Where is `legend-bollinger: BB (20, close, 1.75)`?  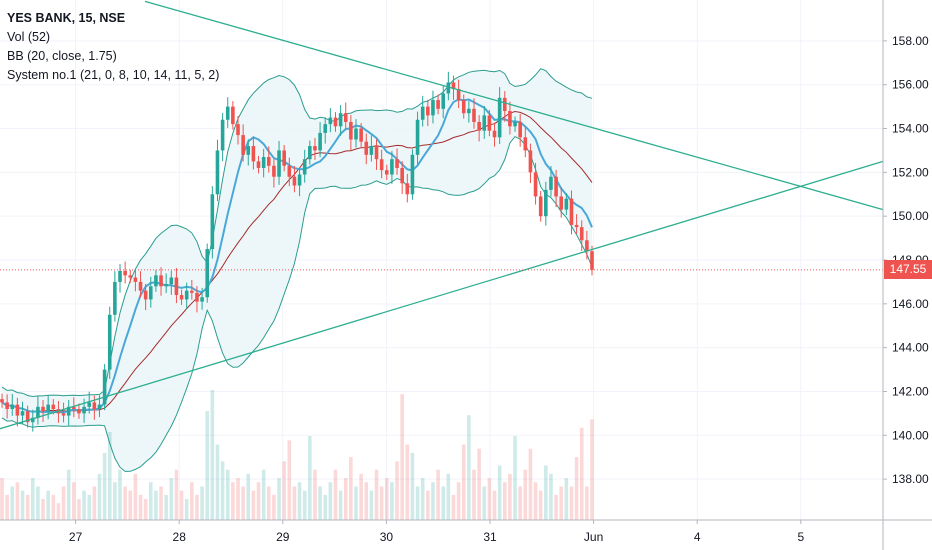 legend-bollinger: BB (20, close, 1.75) is located at coordinates (62, 56).